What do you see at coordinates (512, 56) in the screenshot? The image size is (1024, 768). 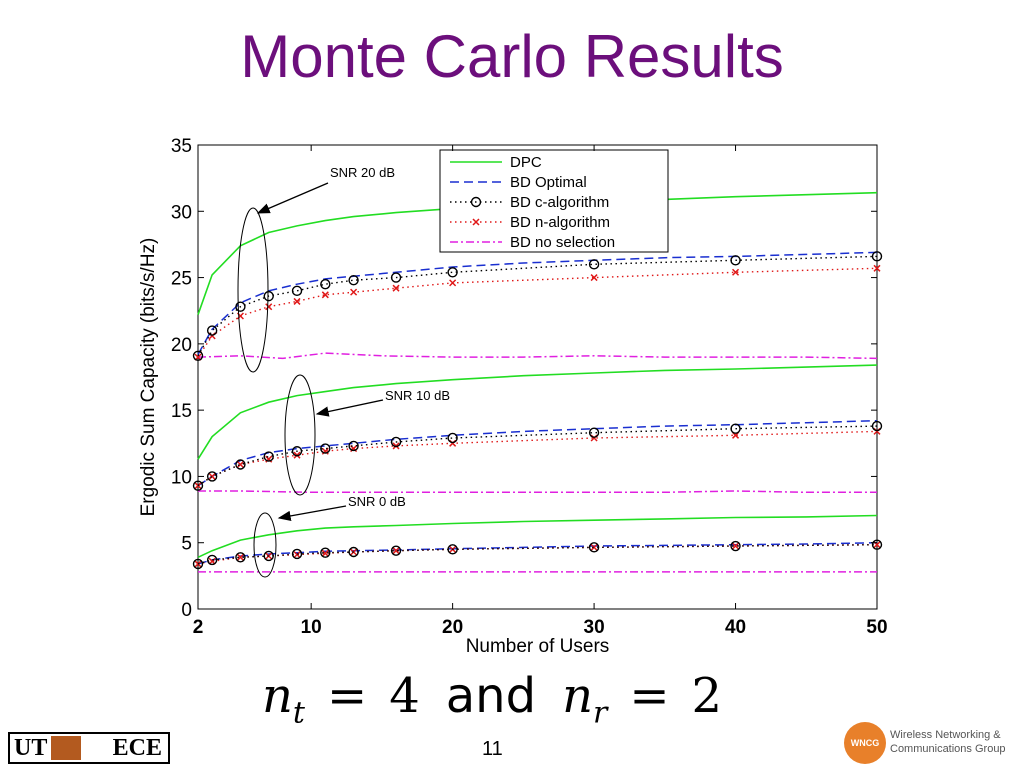 I see `slide-title: Monte Carlo Results` at bounding box center [512, 56].